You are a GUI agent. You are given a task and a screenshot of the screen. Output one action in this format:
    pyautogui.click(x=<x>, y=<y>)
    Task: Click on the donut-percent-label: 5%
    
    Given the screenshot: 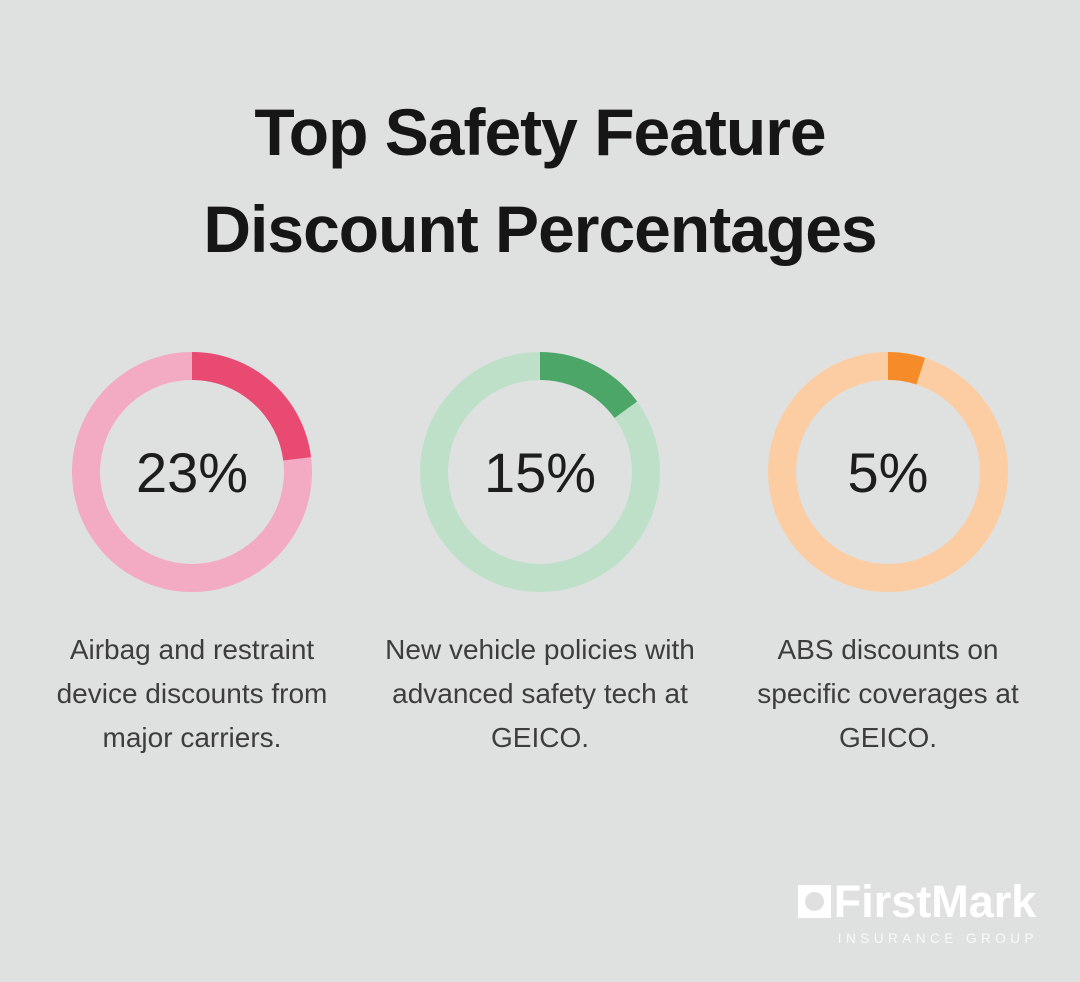 What is the action you would take?
    pyautogui.click(x=888, y=472)
    